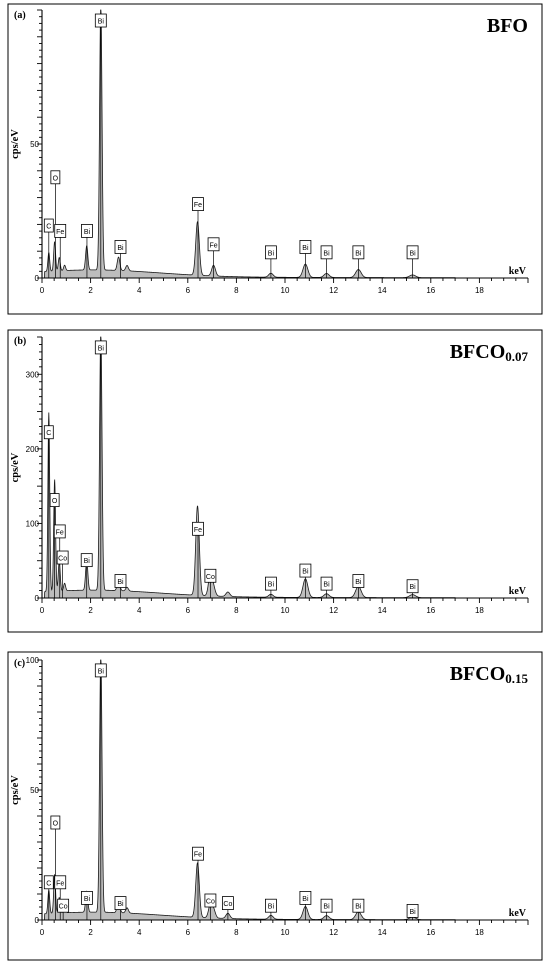 The height and width of the screenshot is (965, 550). I want to click on y-tick-label: 100, so click(33, 523).